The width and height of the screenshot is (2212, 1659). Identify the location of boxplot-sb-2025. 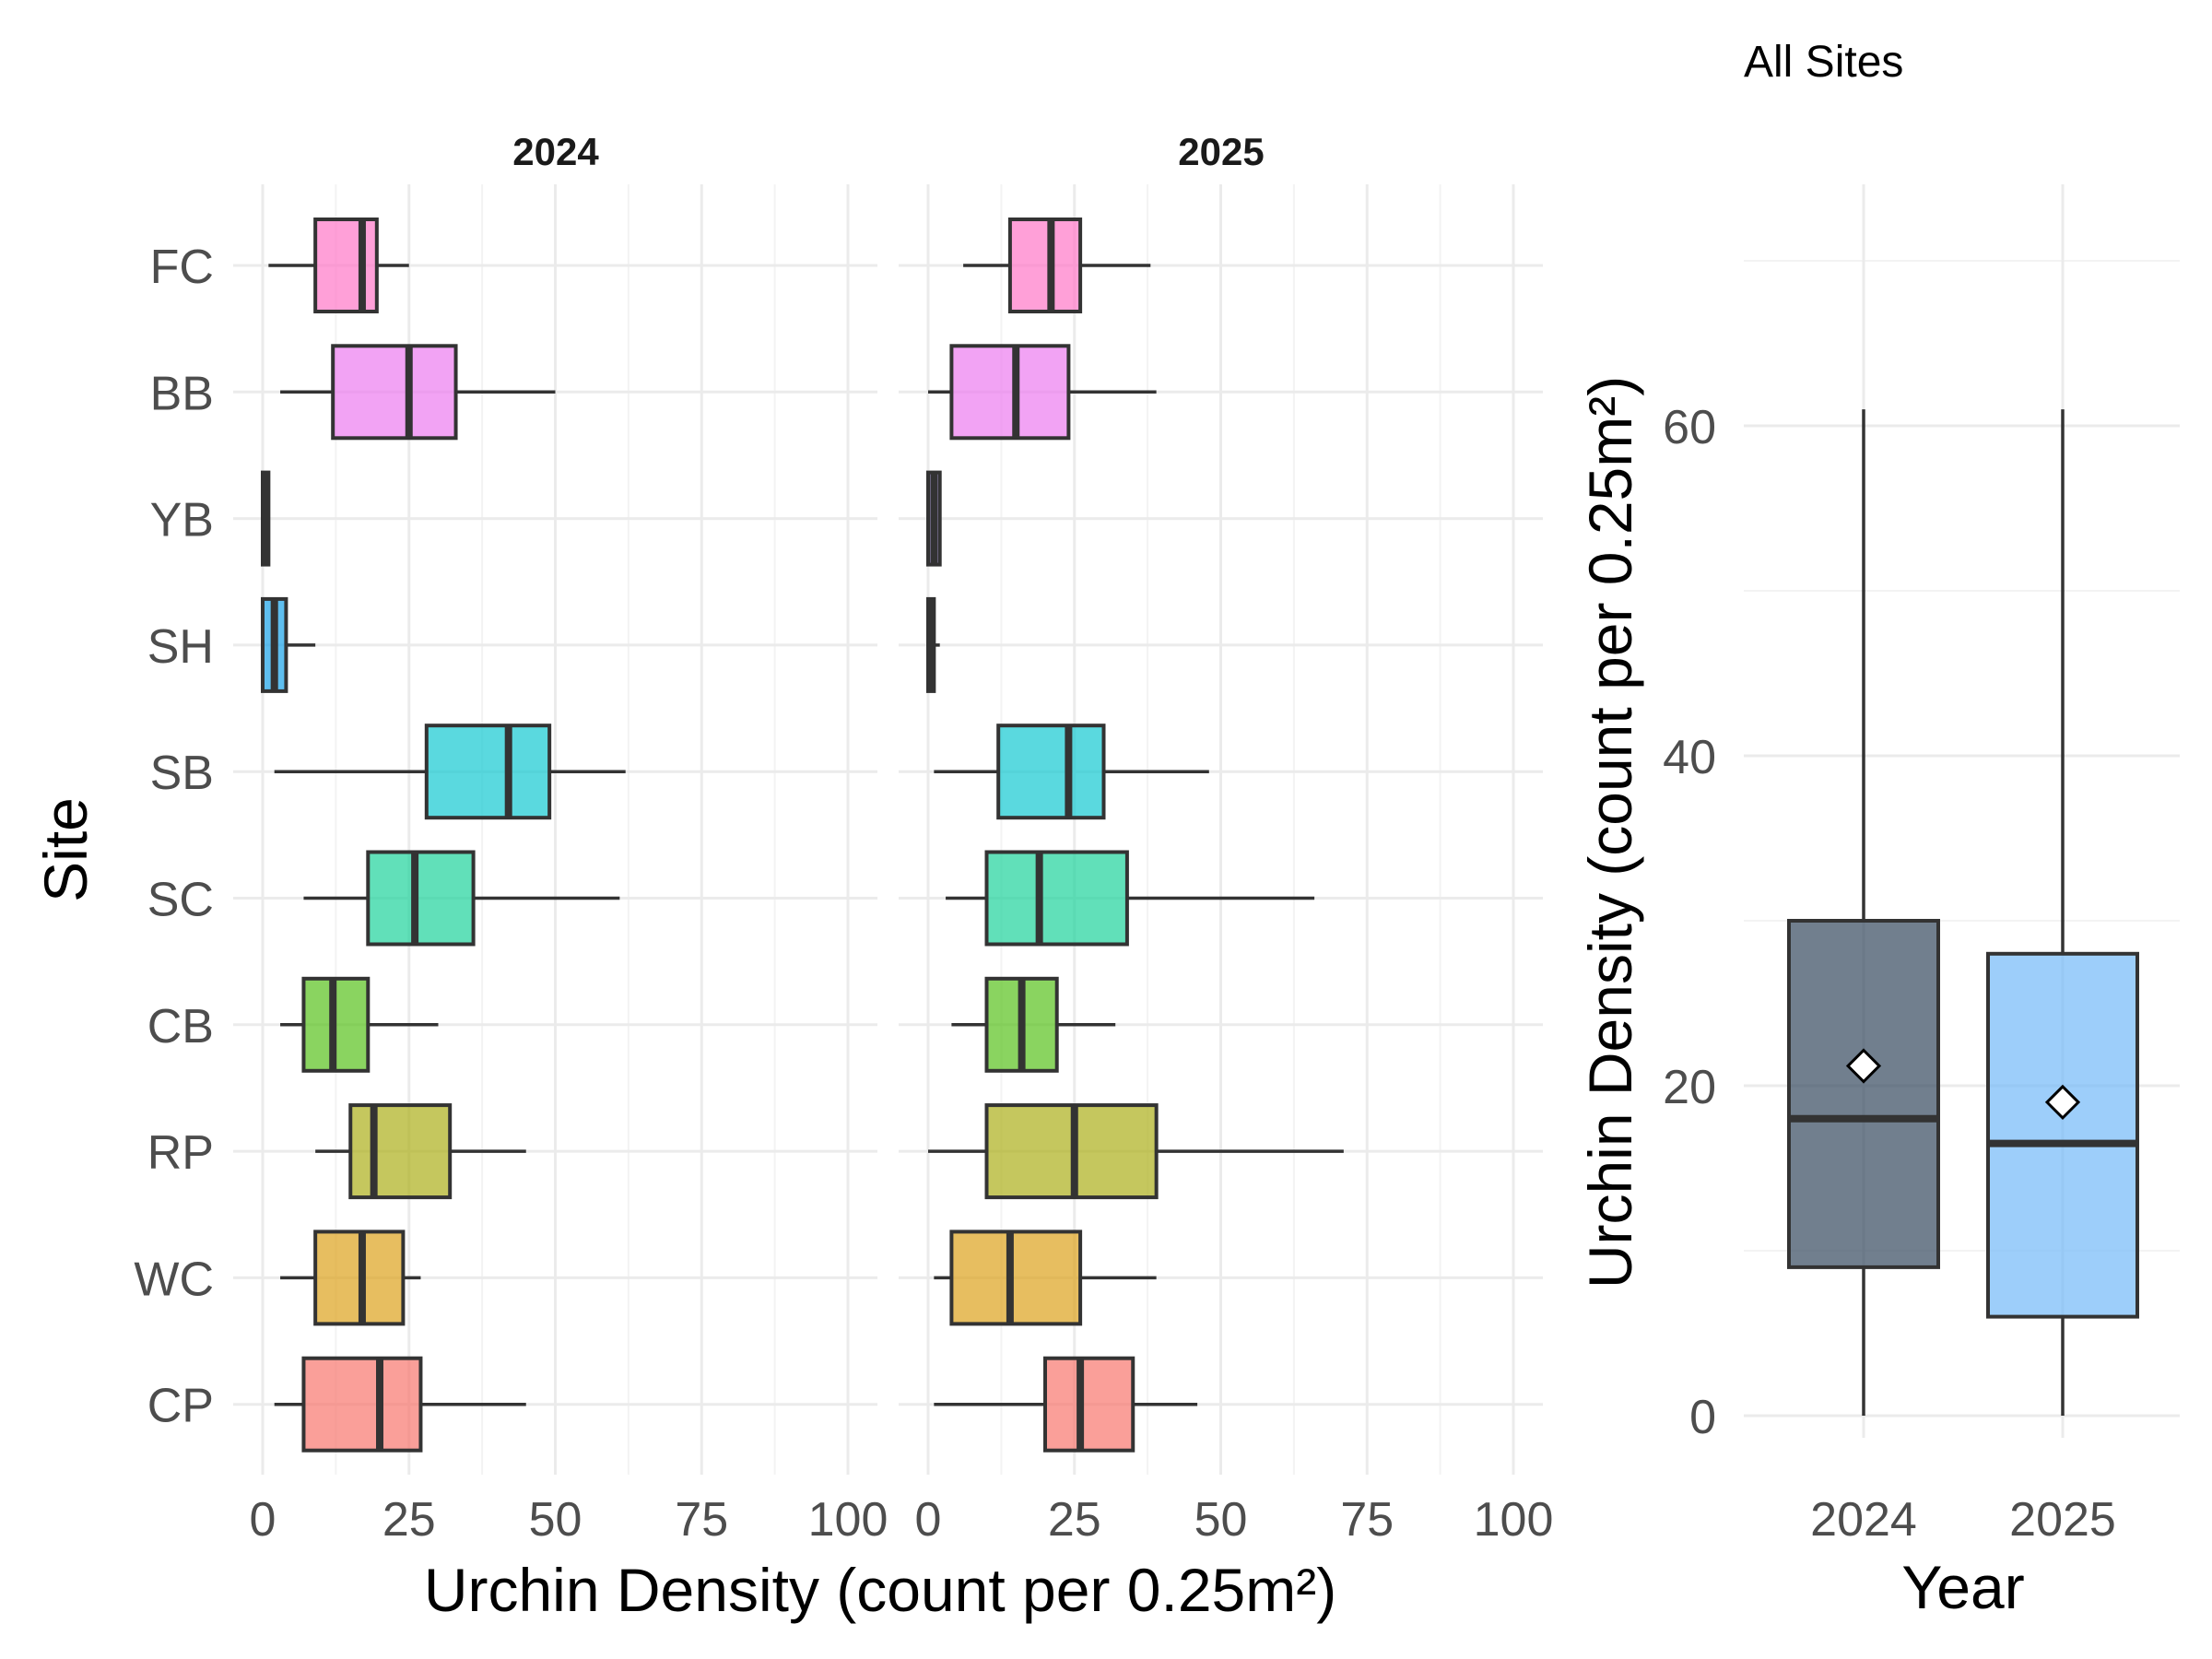
(1071, 772).